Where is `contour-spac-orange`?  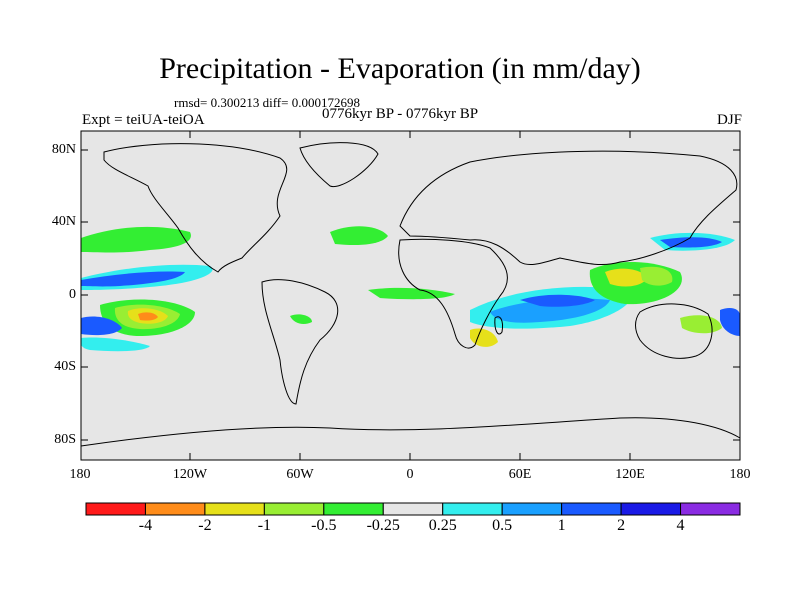
contour-spac-orange is located at coordinates (148, 316).